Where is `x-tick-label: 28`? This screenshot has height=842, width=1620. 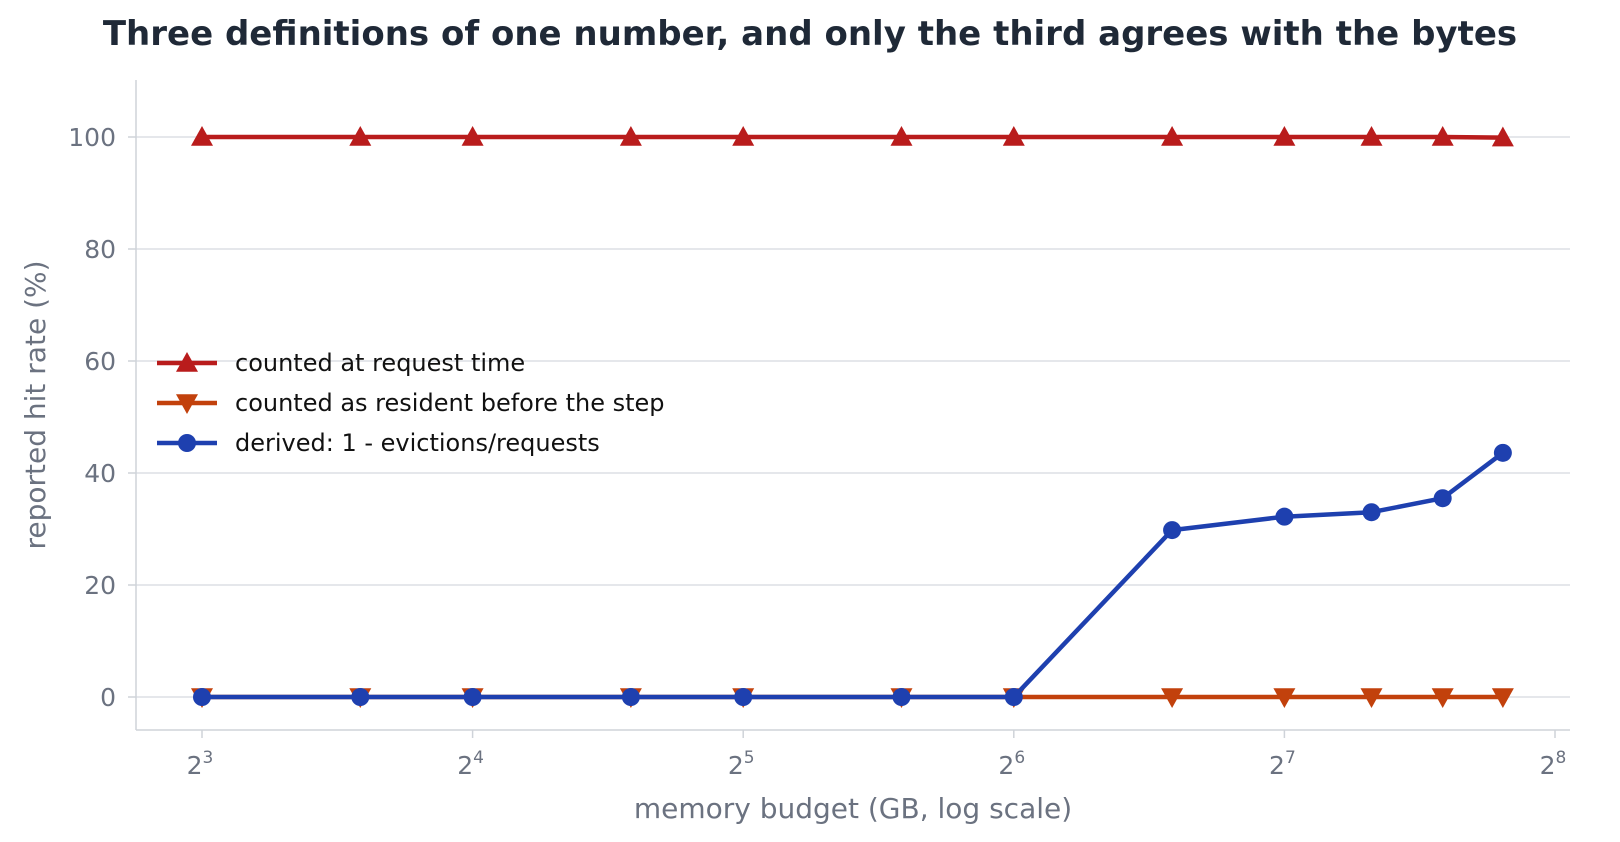
x-tick-label: 28 is located at coordinates (1553, 764).